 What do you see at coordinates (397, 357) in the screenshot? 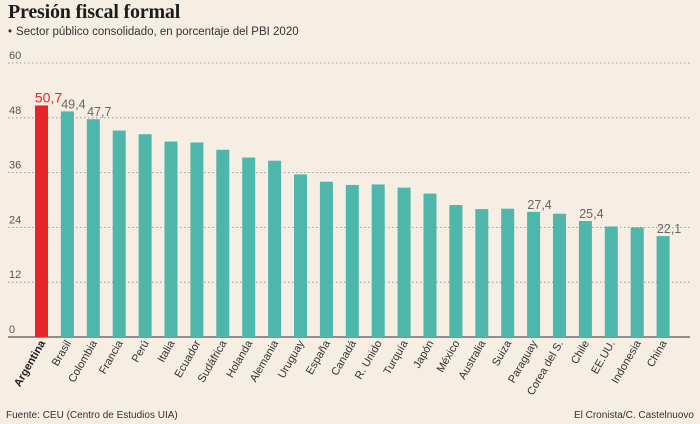
I see `x-tick-label: Turquía` at bounding box center [397, 357].